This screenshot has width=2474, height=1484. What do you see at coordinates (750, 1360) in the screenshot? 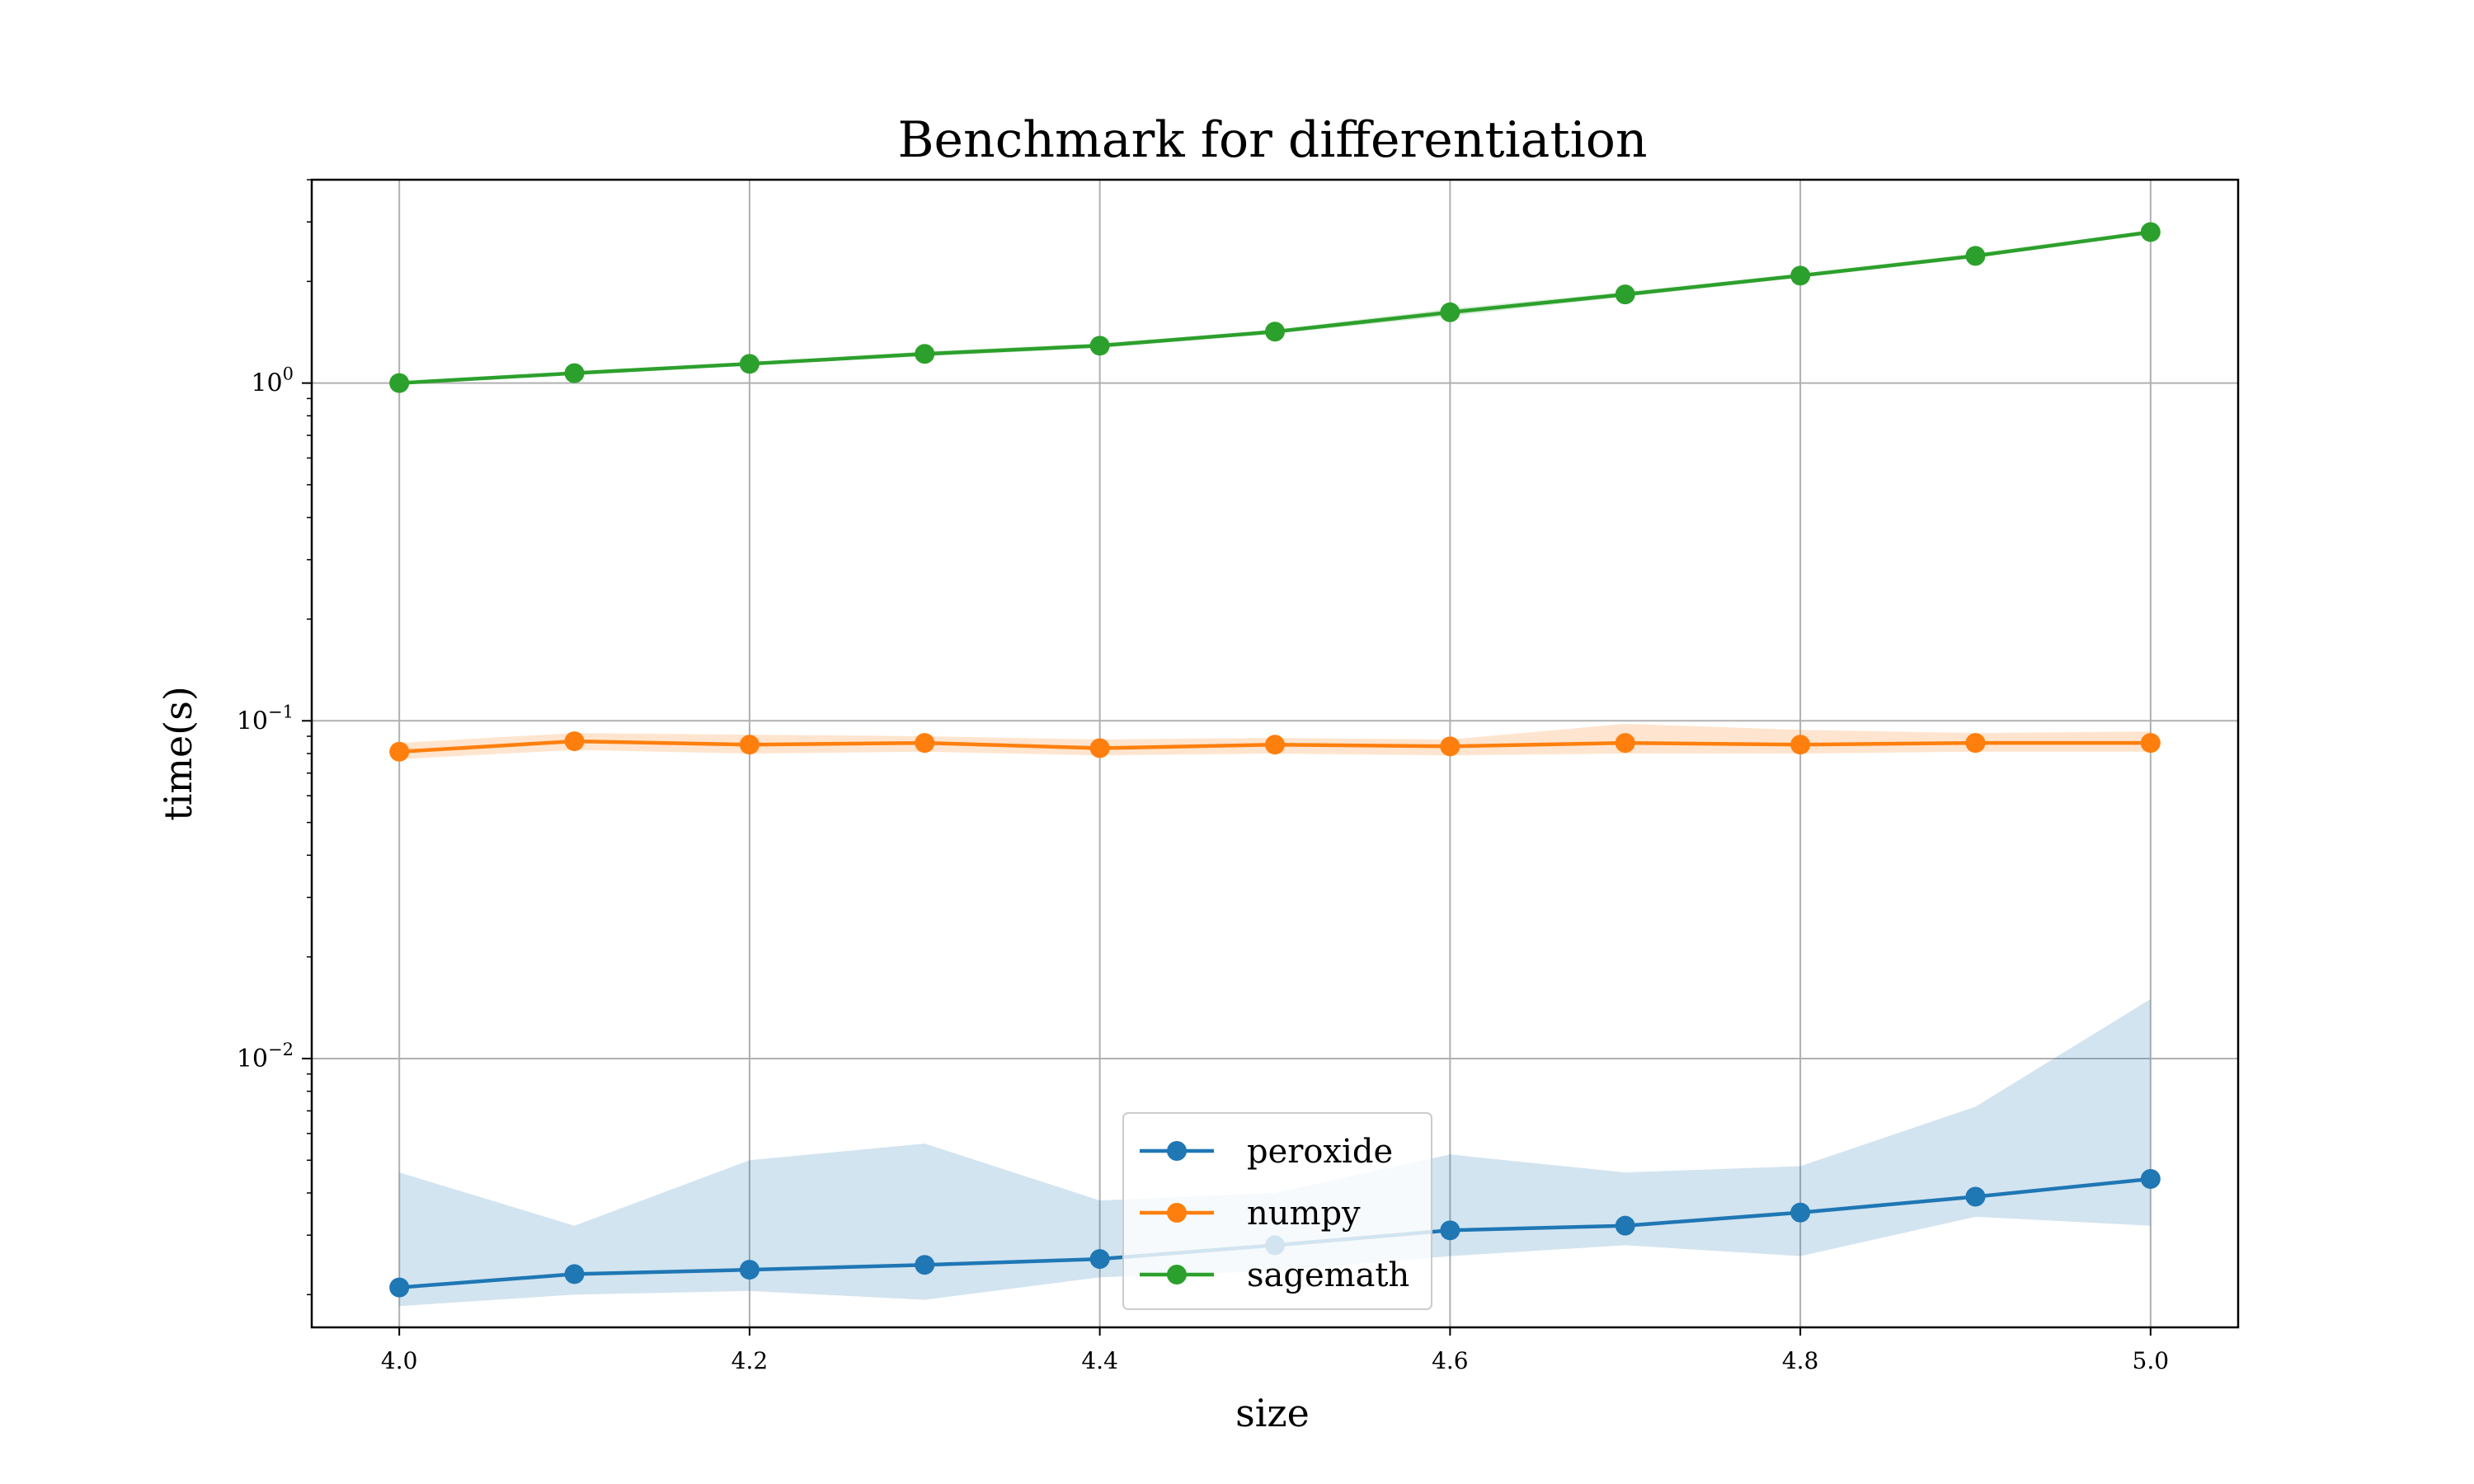
I see `x-tick-label: 4.2` at bounding box center [750, 1360].